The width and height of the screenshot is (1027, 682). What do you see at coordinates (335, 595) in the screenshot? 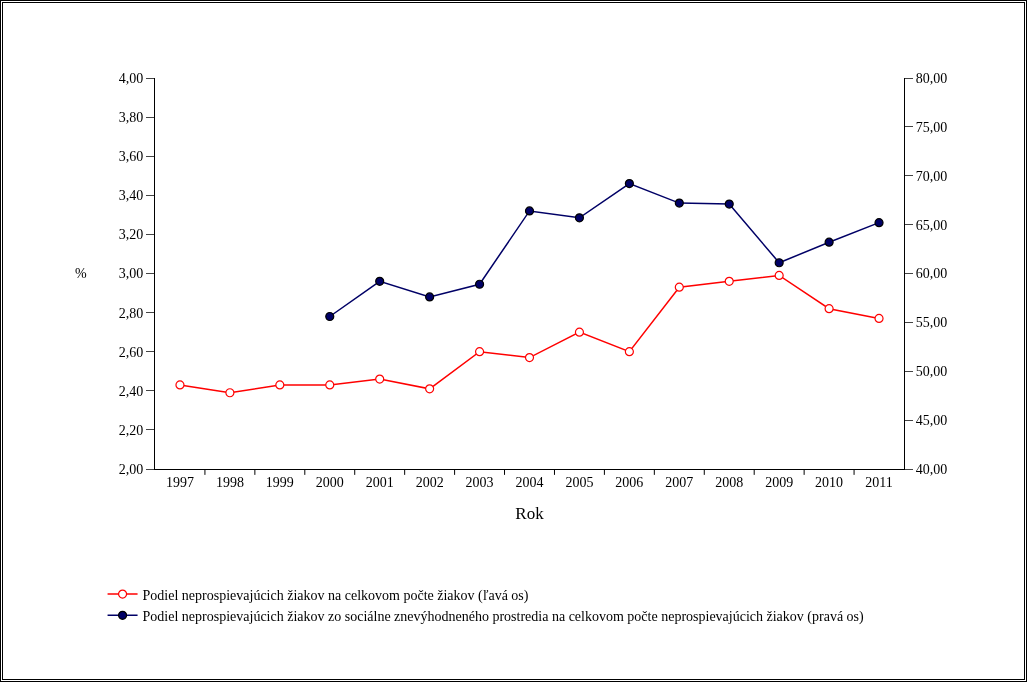
I see `legend-label: Podiel neprospievajúcich žiakov na celkovom počte žiakov (ľavá os)` at bounding box center [335, 595].